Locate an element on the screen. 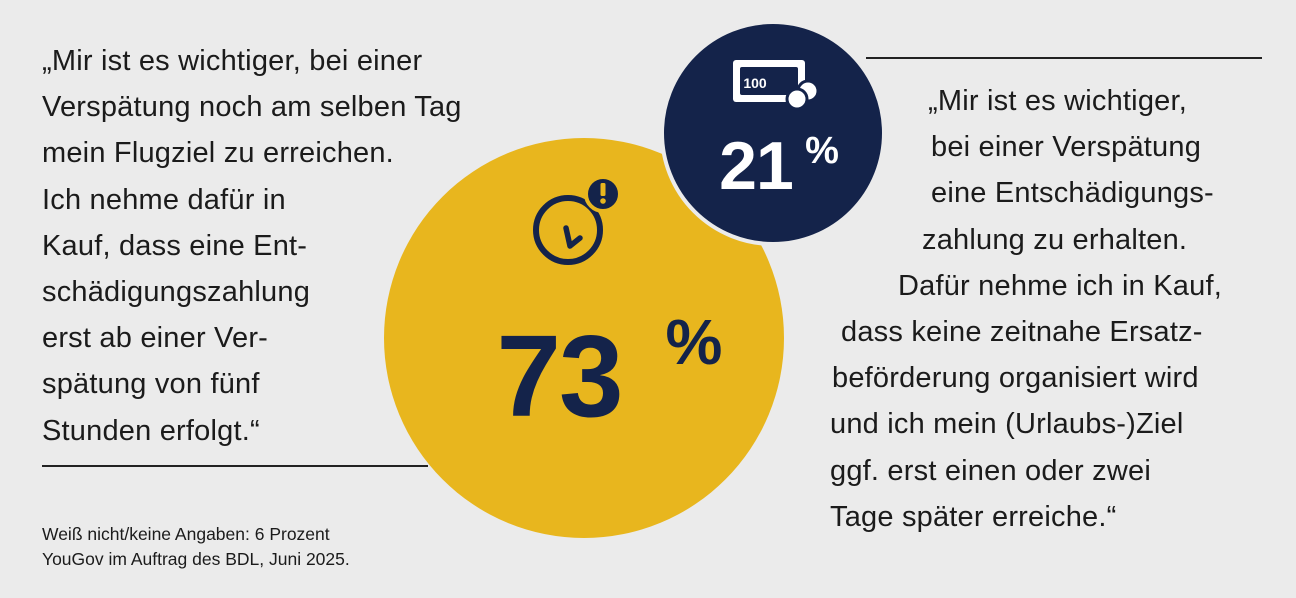 This screenshot has width=1296, height=598. quote-left-line-8: spätung von fünf is located at coordinates (151, 384).